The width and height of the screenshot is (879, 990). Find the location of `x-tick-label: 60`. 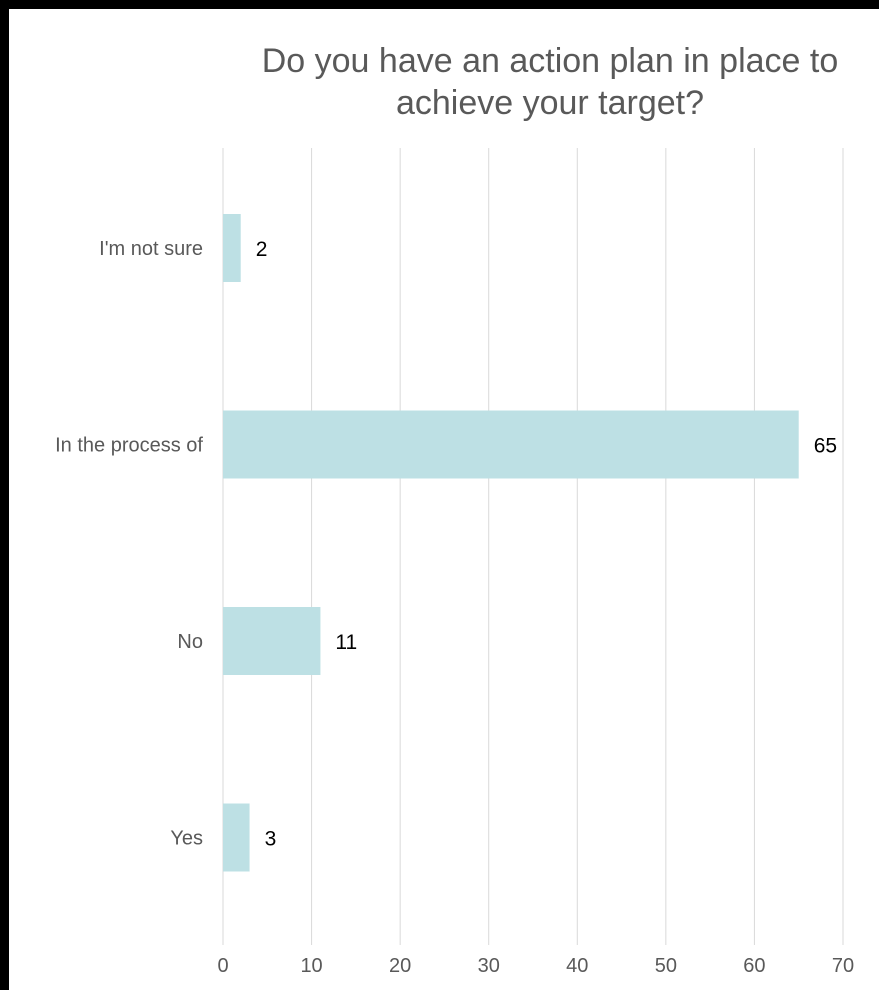

x-tick-label: 60 is located at coordinates (754, 966).